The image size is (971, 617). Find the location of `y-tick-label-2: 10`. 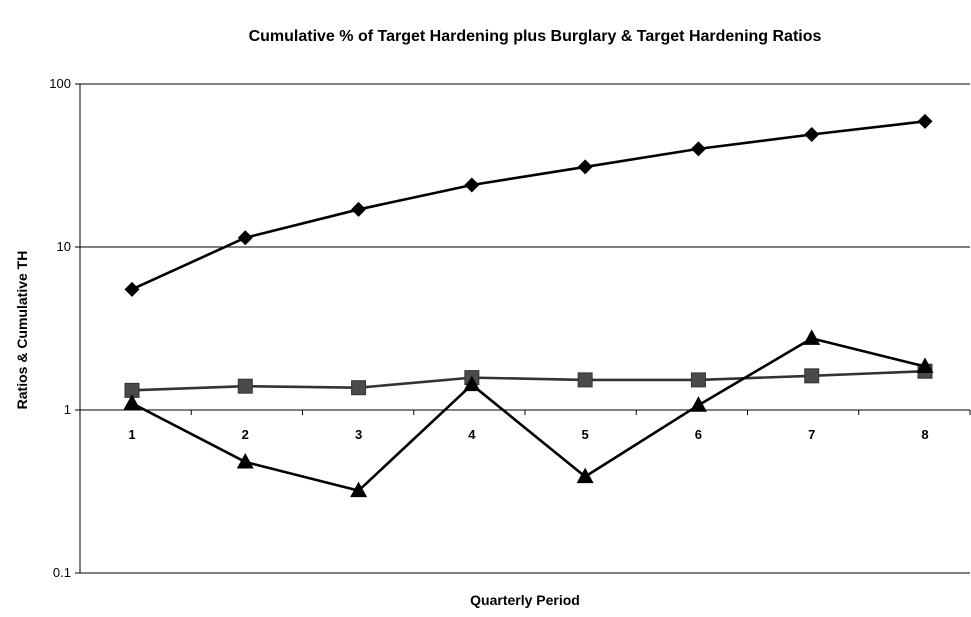

y-tick-label-2: 10 is located at coordinates (64, 246).